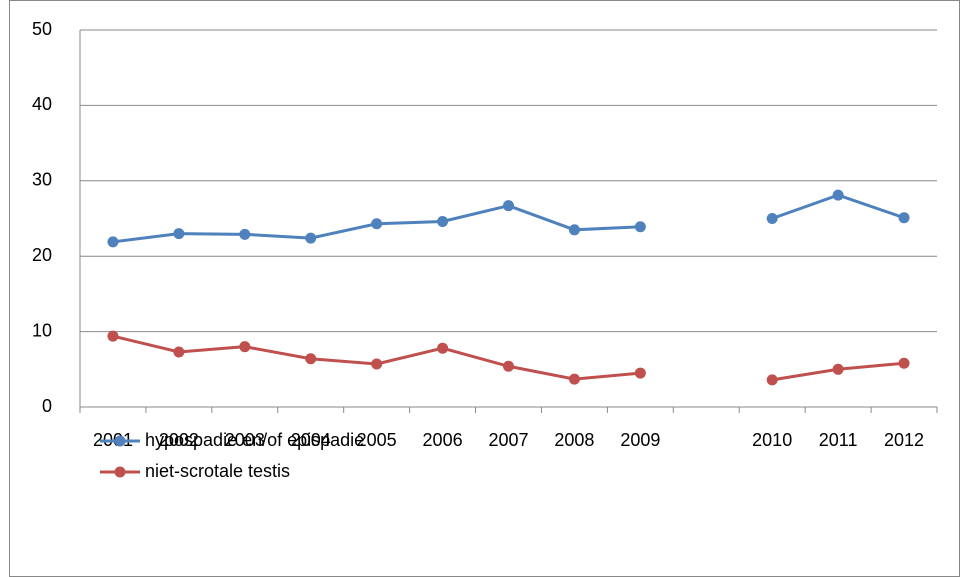  I want to click on y-tick-label: 0, so click(47, 406).